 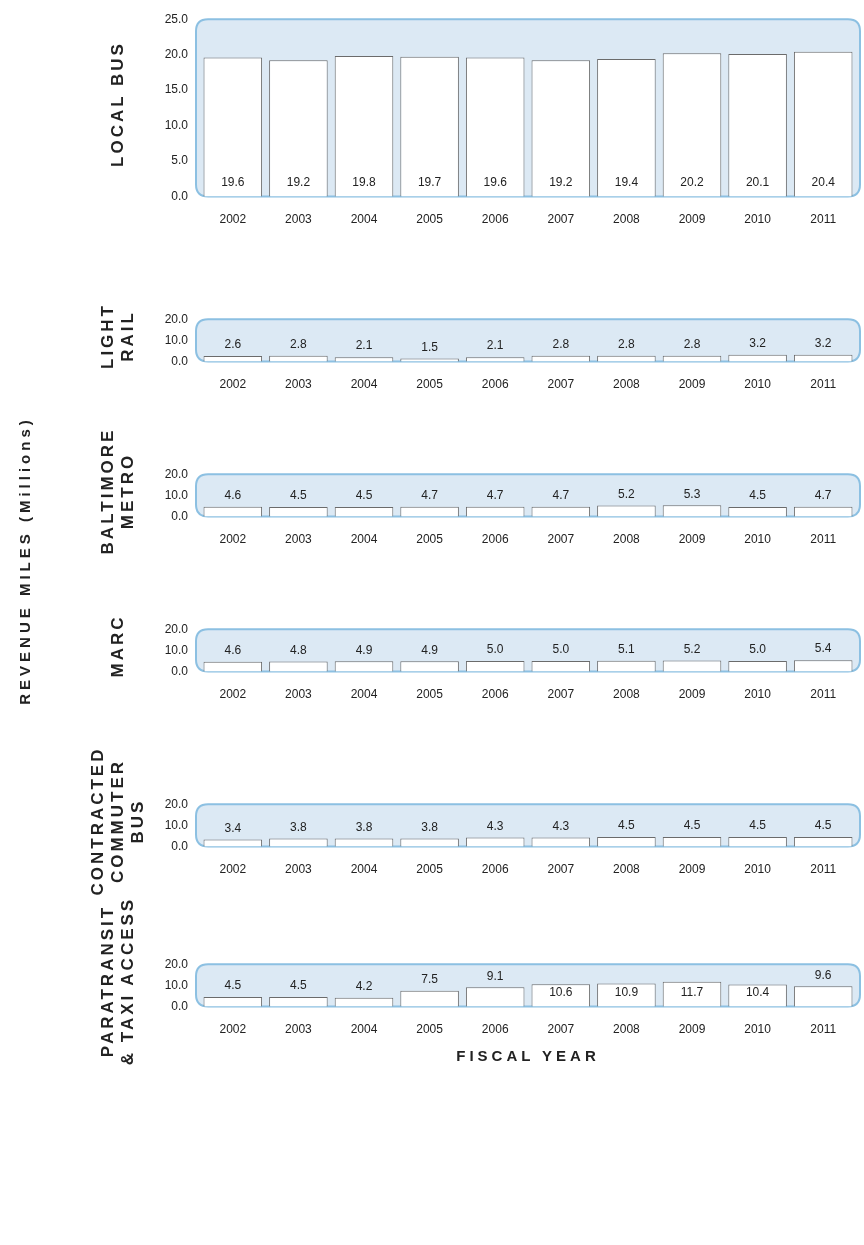 I want to click on data-label: 19.7, so click(x=429, y=181).